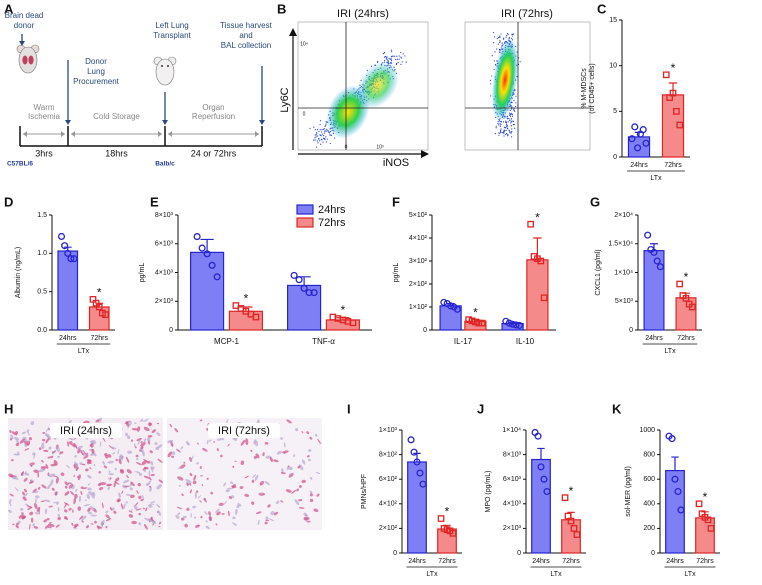 The width and height of the screenshot is (762, 585). What do you see at coordinates (323, 341) in the screenshot?
I see `x-tick-label: TNF-α` at bounding box center [323, 341].